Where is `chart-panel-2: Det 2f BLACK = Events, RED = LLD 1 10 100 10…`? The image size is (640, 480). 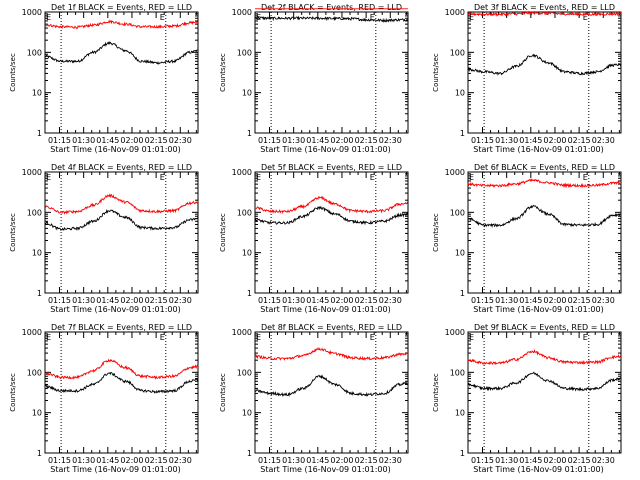 chart-panel-2: Det 2f BLACK = Events, RED = LLD 1 10 100 10… is located at coordinates (314, 78).